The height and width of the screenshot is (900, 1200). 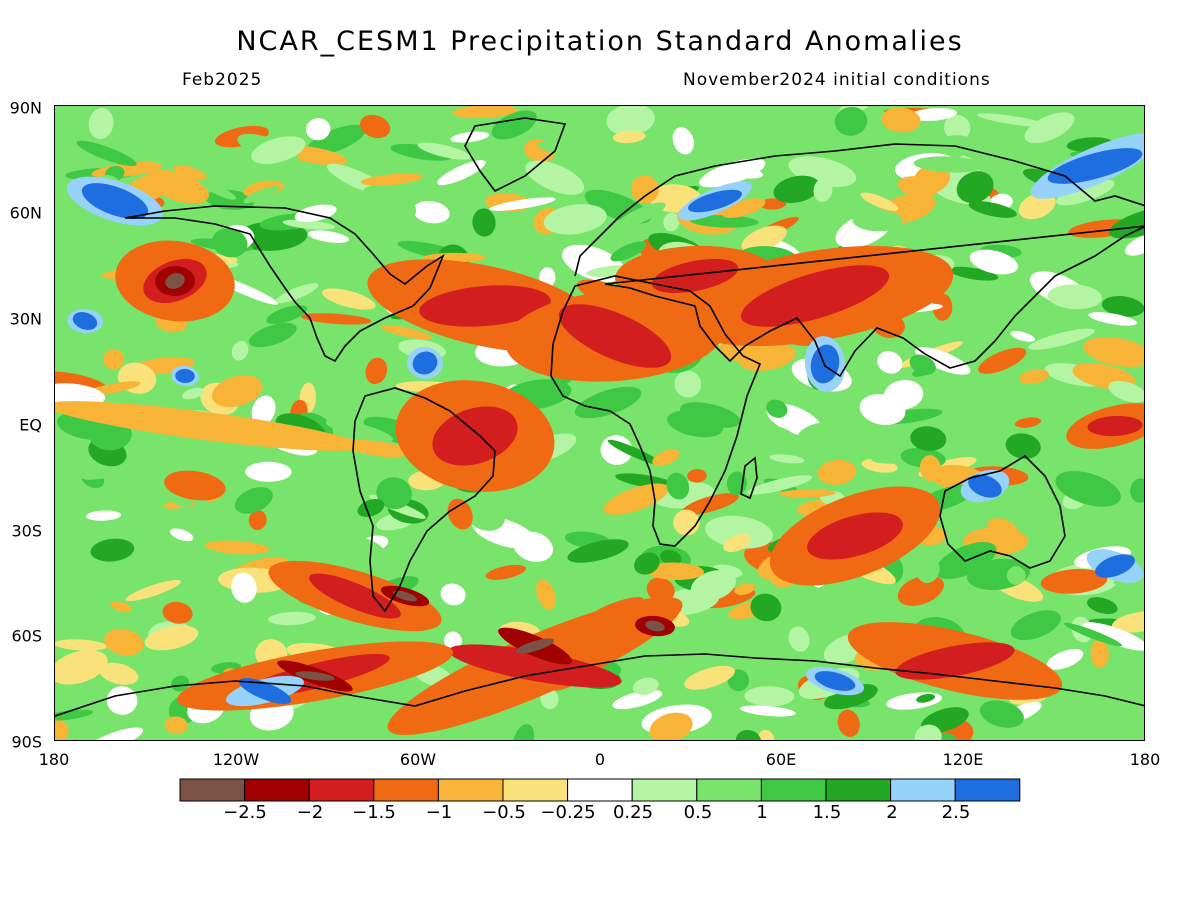 I want to click on colorbar-tick-label: 1, so click(x=762, y=812).